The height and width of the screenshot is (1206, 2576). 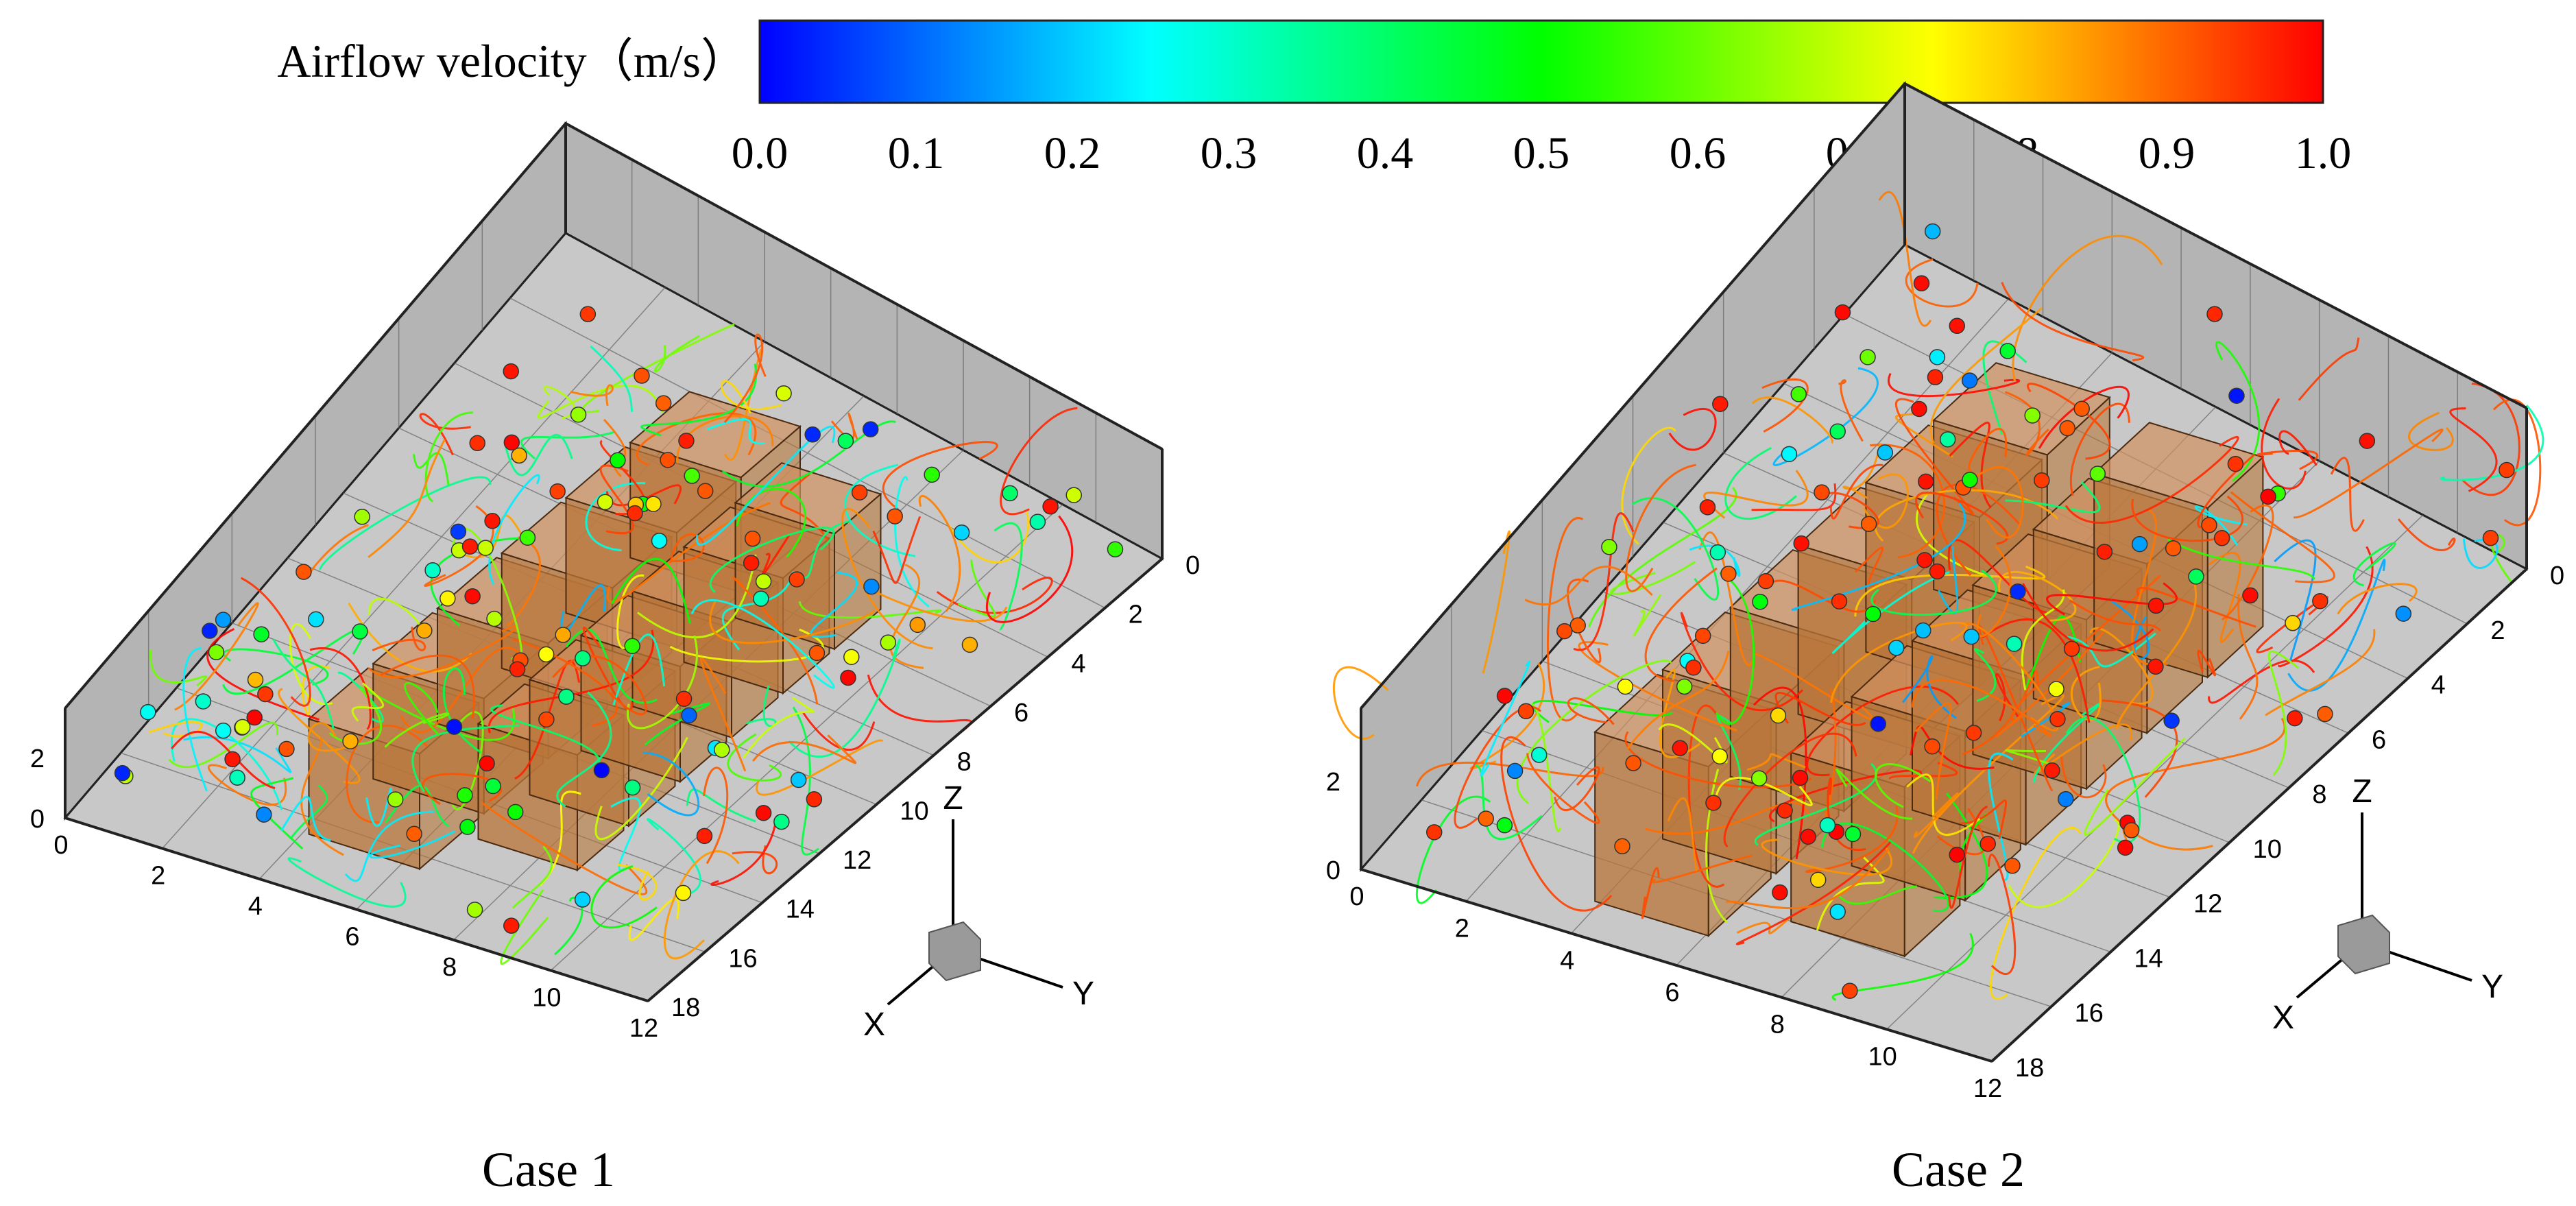 I want to click on colorbar-tick-label: 0.6, so click(x=1698, y=153).